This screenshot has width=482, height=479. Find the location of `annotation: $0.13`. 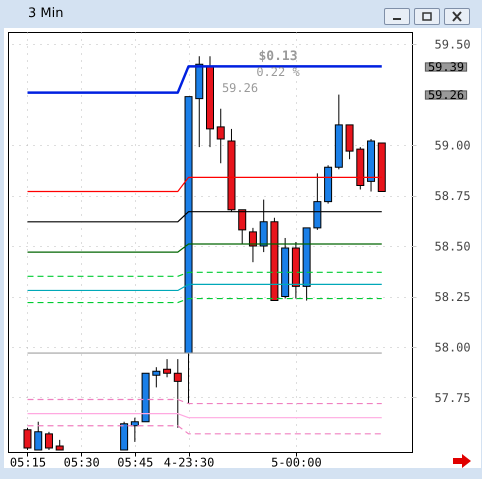

annotation: $0.13 is located at coordinates (278, 56).